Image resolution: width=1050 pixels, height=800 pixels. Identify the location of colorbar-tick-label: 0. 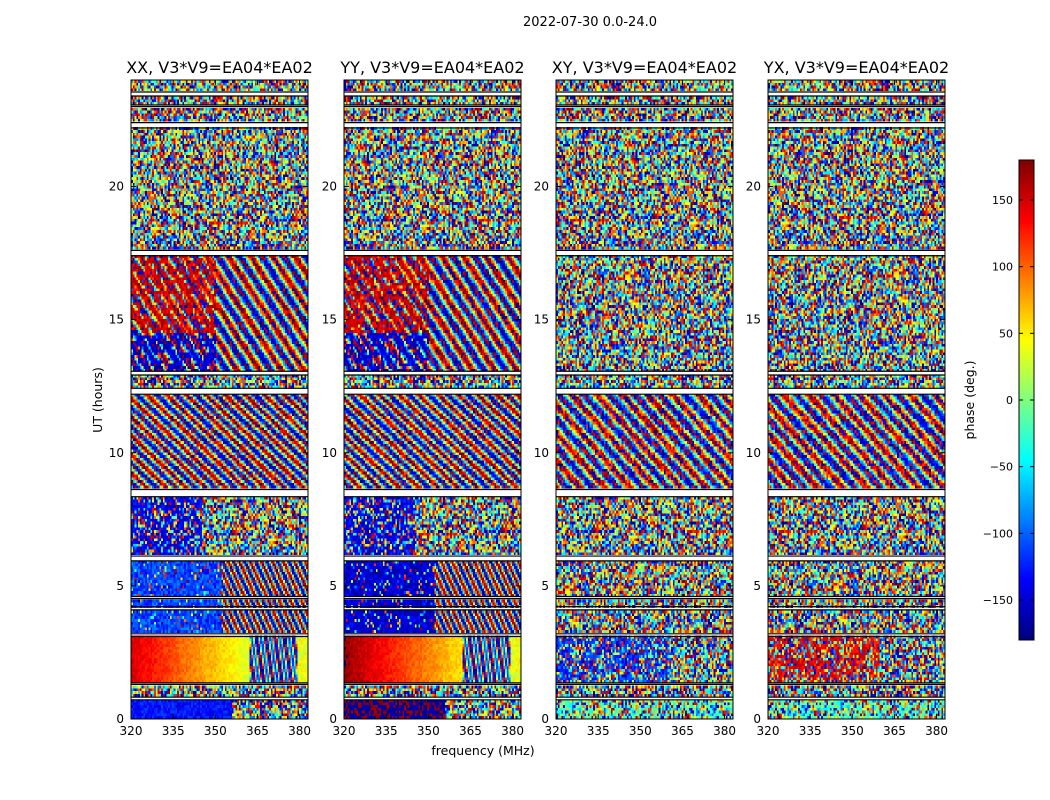
(1009, 400).